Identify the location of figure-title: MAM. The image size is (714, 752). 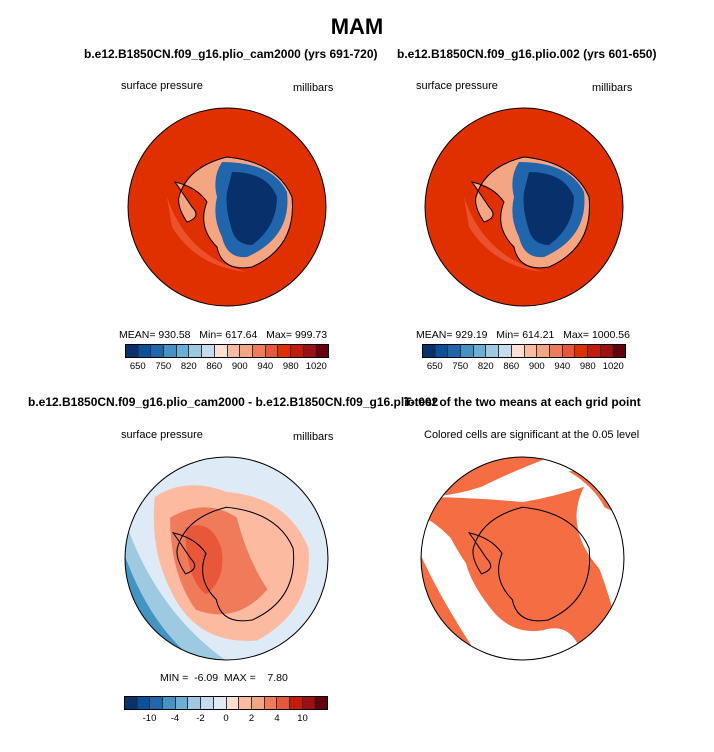
(357, 26).